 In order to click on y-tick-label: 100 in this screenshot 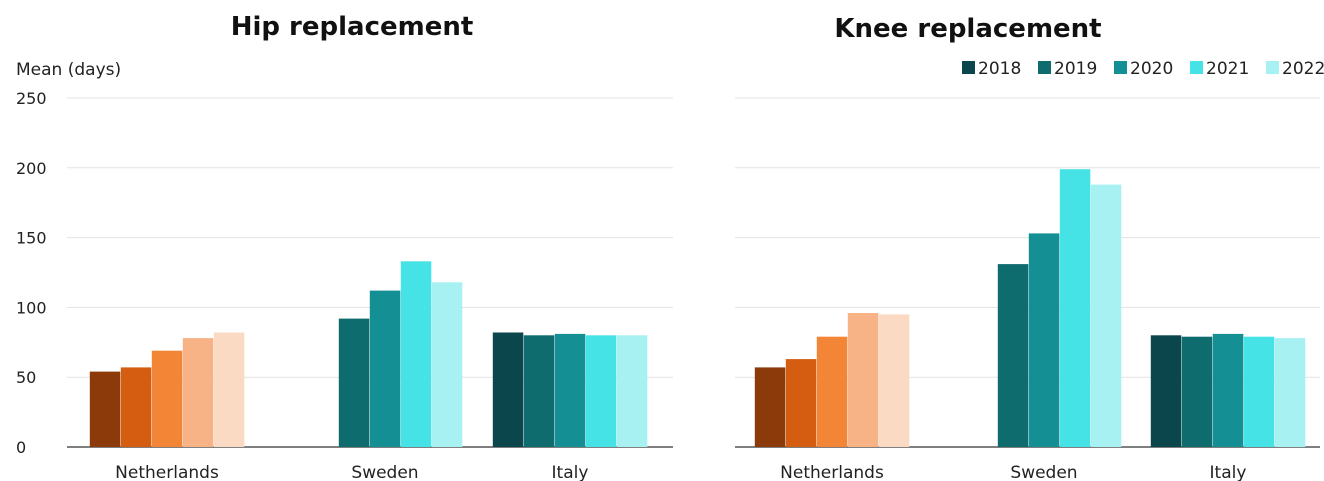, I will do `click(31, 307)`.